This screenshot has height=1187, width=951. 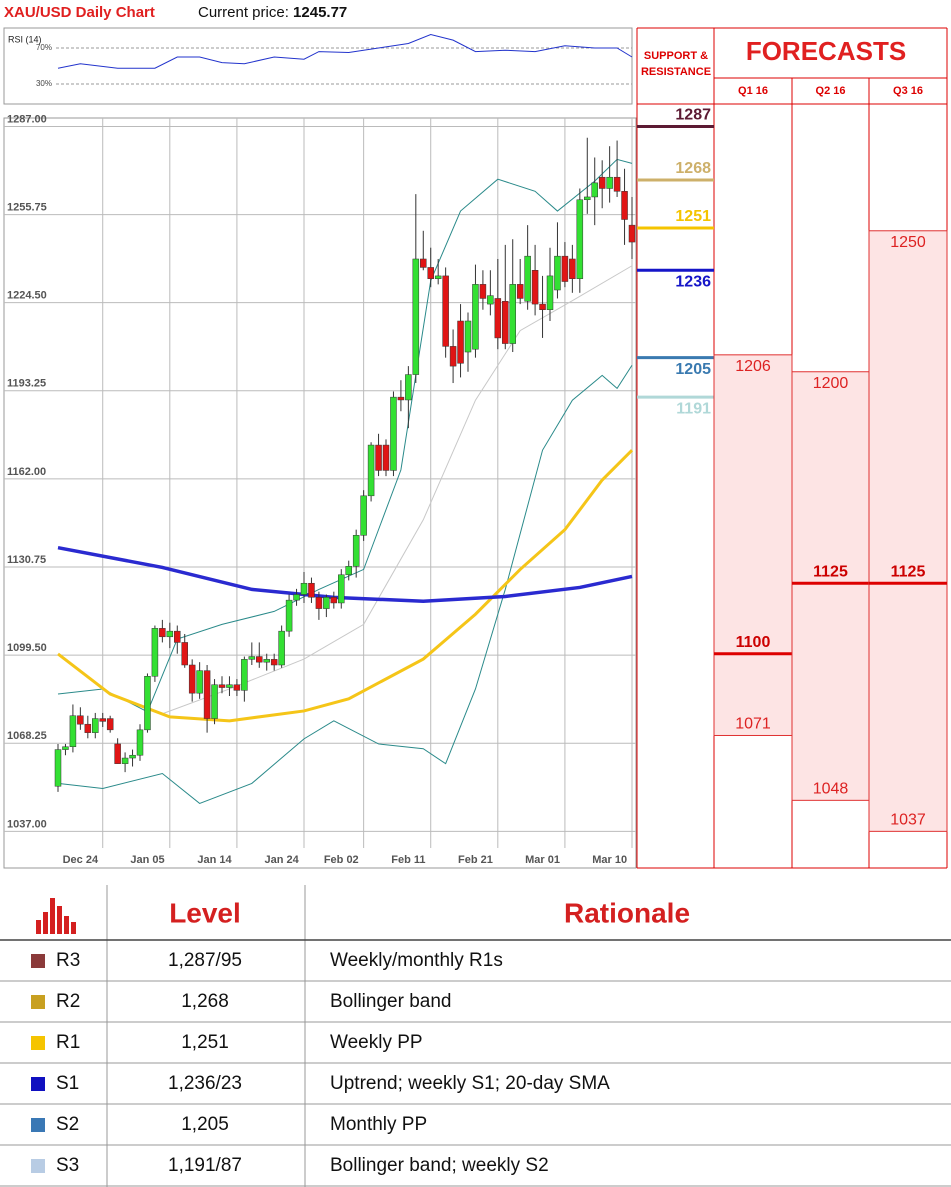 I want to click on x-tick-label: Mar 01, so click(x=542, y=860).